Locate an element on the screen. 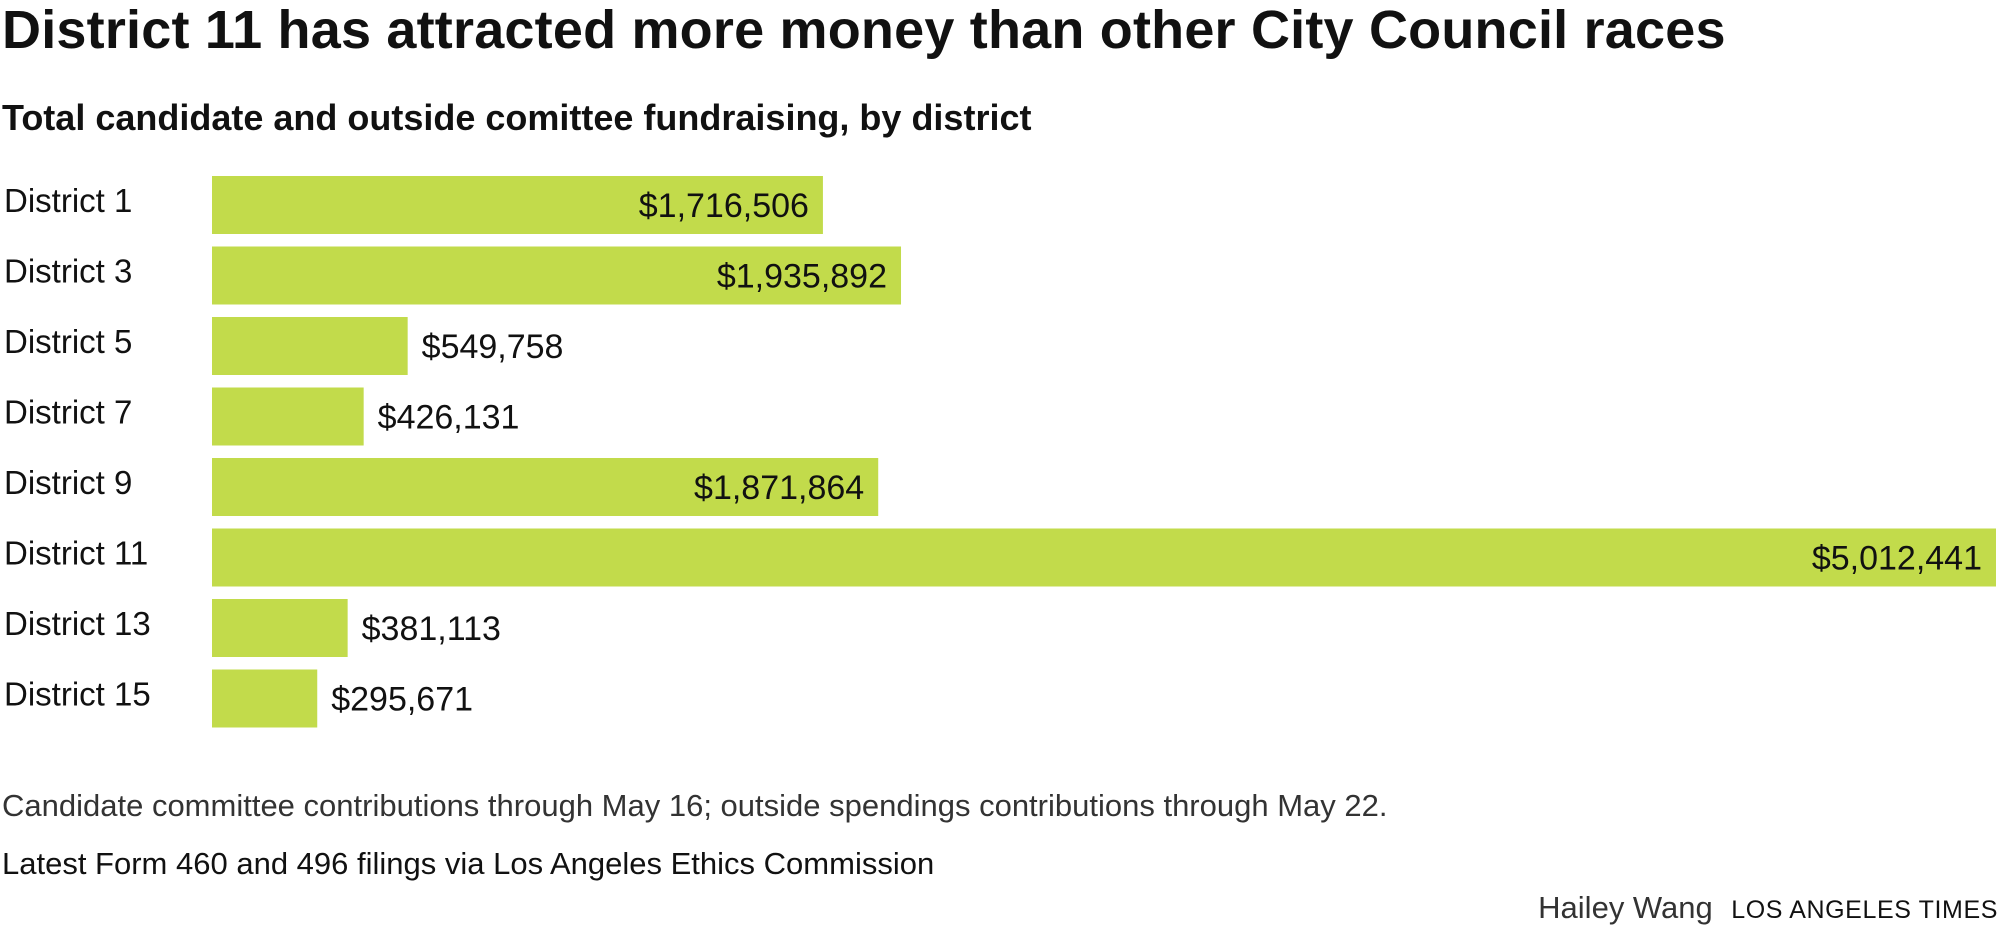 This screenshot has height=934, width=2000. bar-row: District 9 $1,871,864 is located at coordinates (441, 487).